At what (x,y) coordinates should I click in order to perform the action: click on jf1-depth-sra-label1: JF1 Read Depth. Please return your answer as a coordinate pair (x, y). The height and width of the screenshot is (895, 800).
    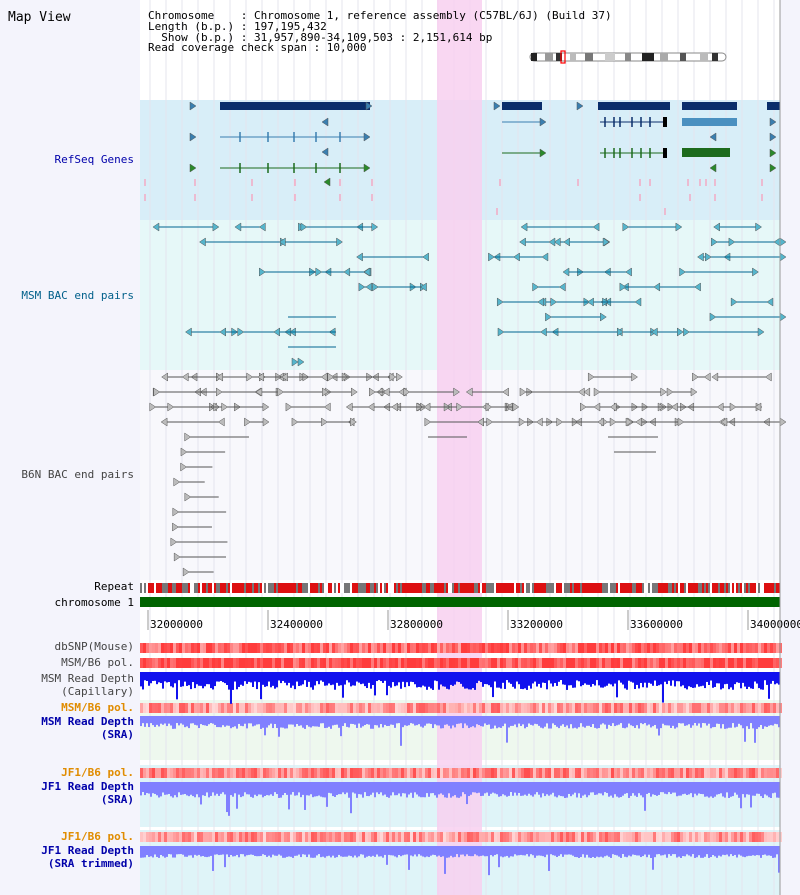
    Looking at the image, I should click on (87, 786).